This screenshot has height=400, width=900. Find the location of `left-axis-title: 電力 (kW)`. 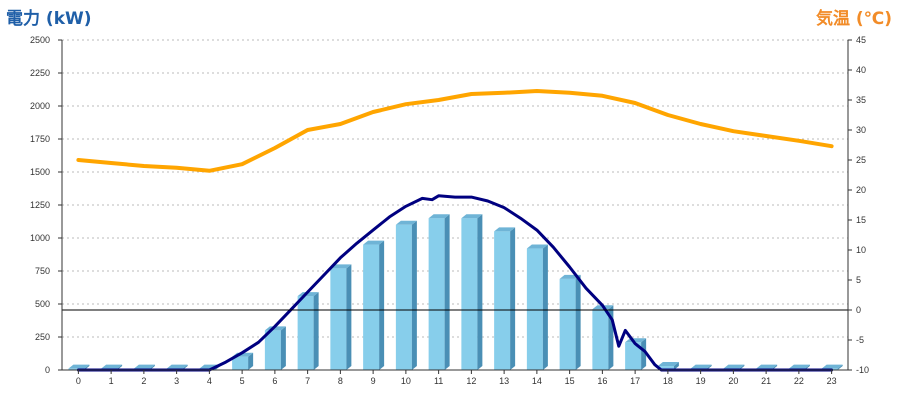

left-axis-title: 電力 (kW) is located at coordinates (49, 19).